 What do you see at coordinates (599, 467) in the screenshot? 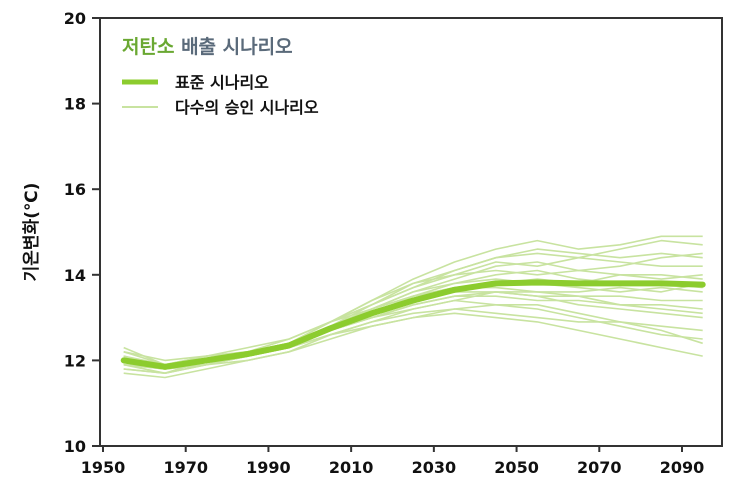
I see `x-tick-label: 2070` at bounding box center [599, 467].